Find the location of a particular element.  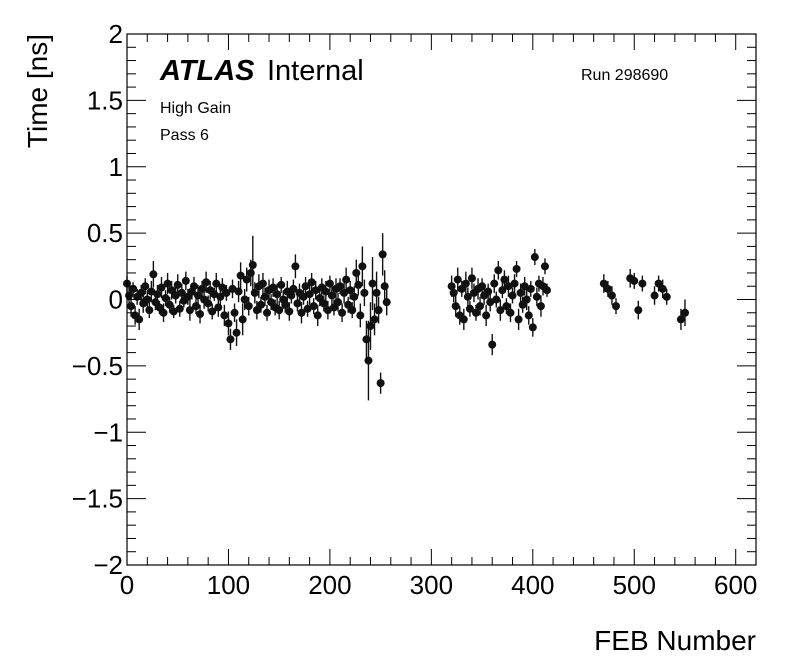

x-tick-label: 0 is located at coordinates (127, 585).